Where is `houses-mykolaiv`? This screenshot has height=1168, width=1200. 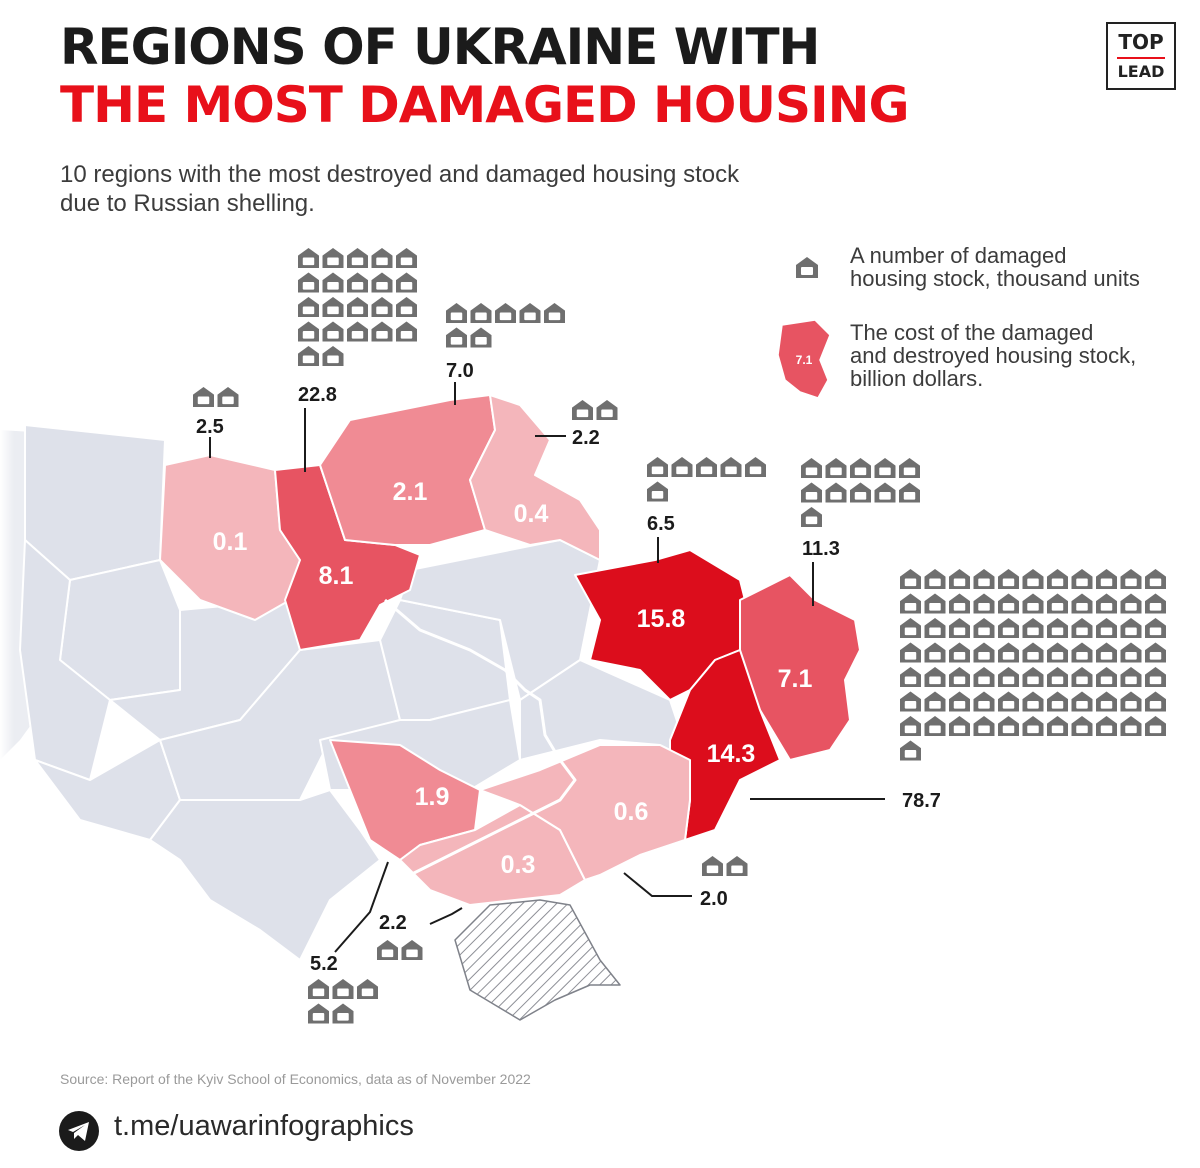
houses-mykolaiv is located at coordinates (343, 1001).